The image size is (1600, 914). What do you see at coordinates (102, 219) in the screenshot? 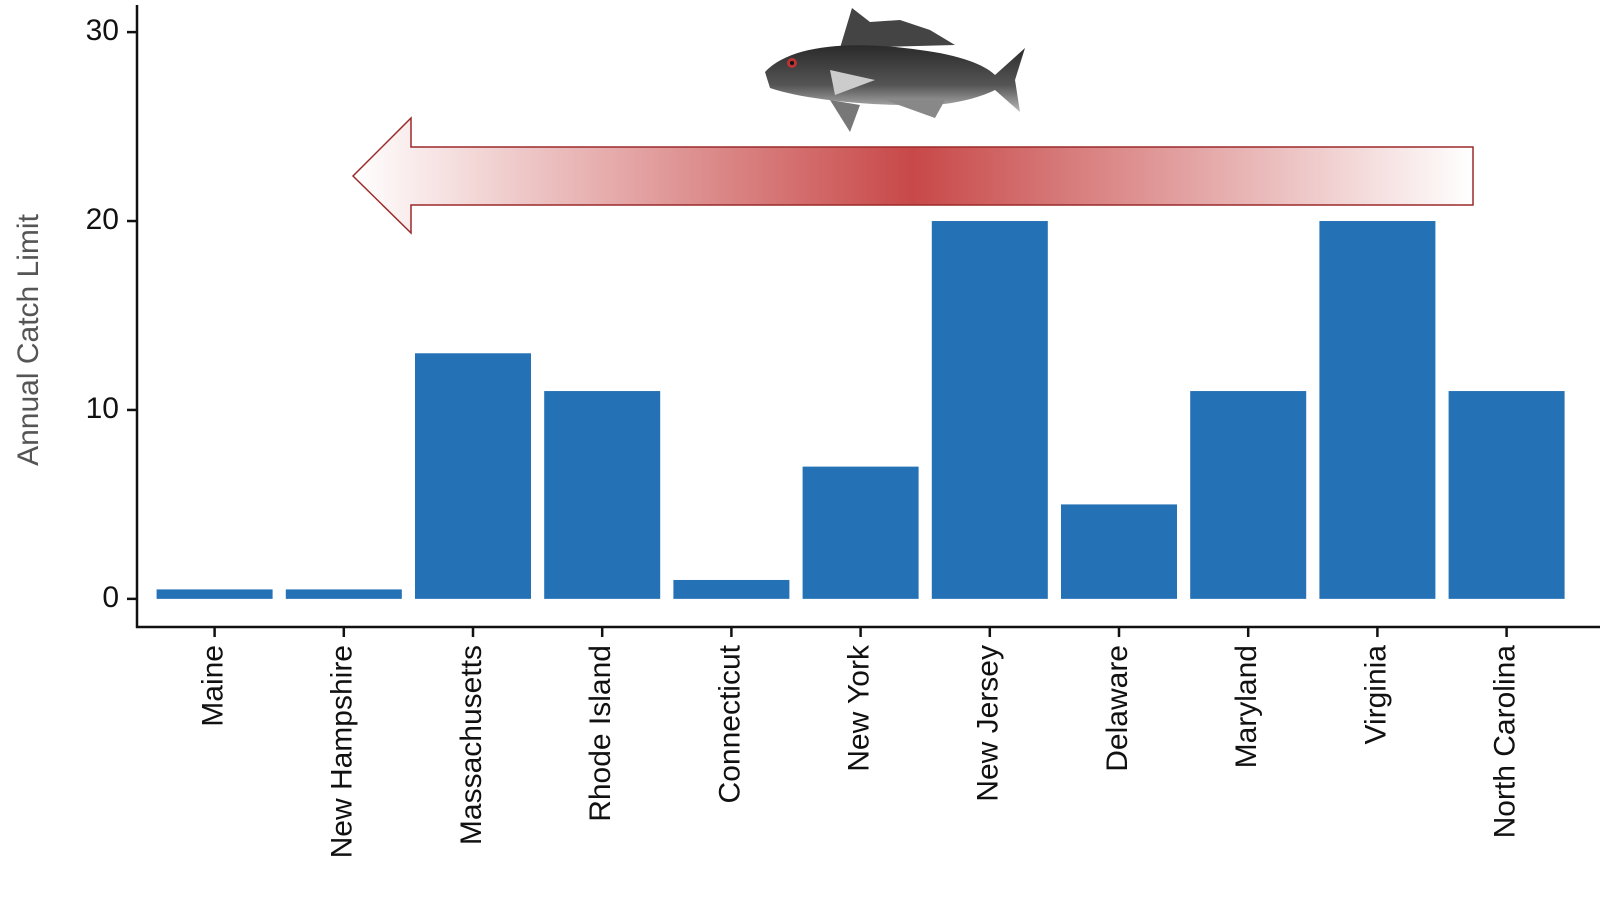
I see `y-tick-label: 20` at bounding box center [102, 219].